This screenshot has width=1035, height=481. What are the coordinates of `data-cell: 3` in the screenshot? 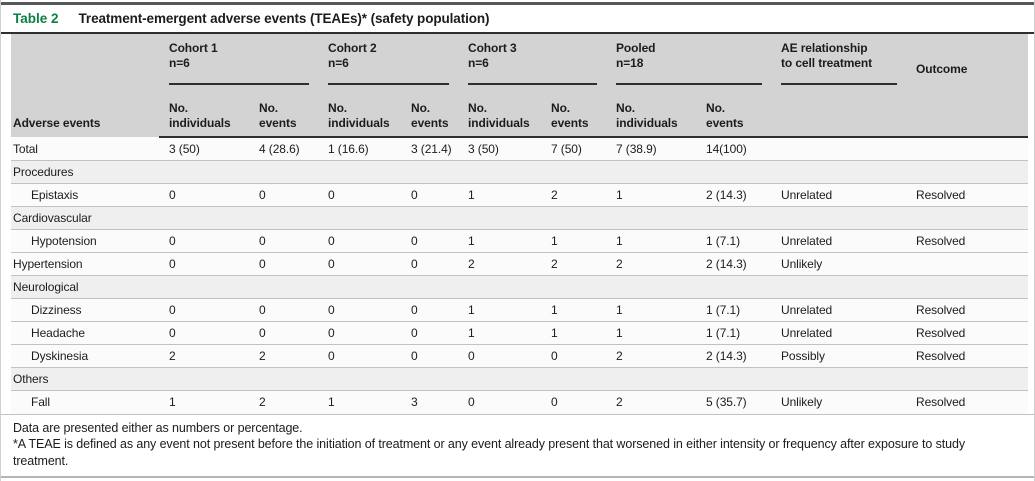 It's located at (429, 402).